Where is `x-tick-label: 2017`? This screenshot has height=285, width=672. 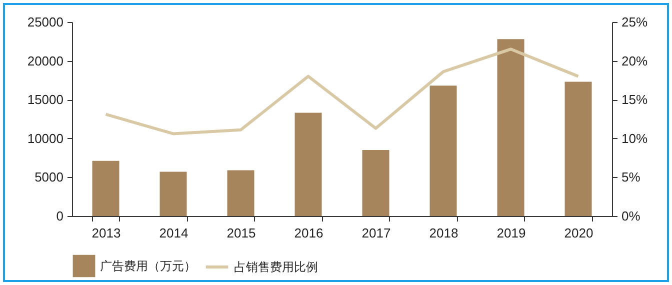
x-tick-label: 2017 is located at coordinates (376, 233).